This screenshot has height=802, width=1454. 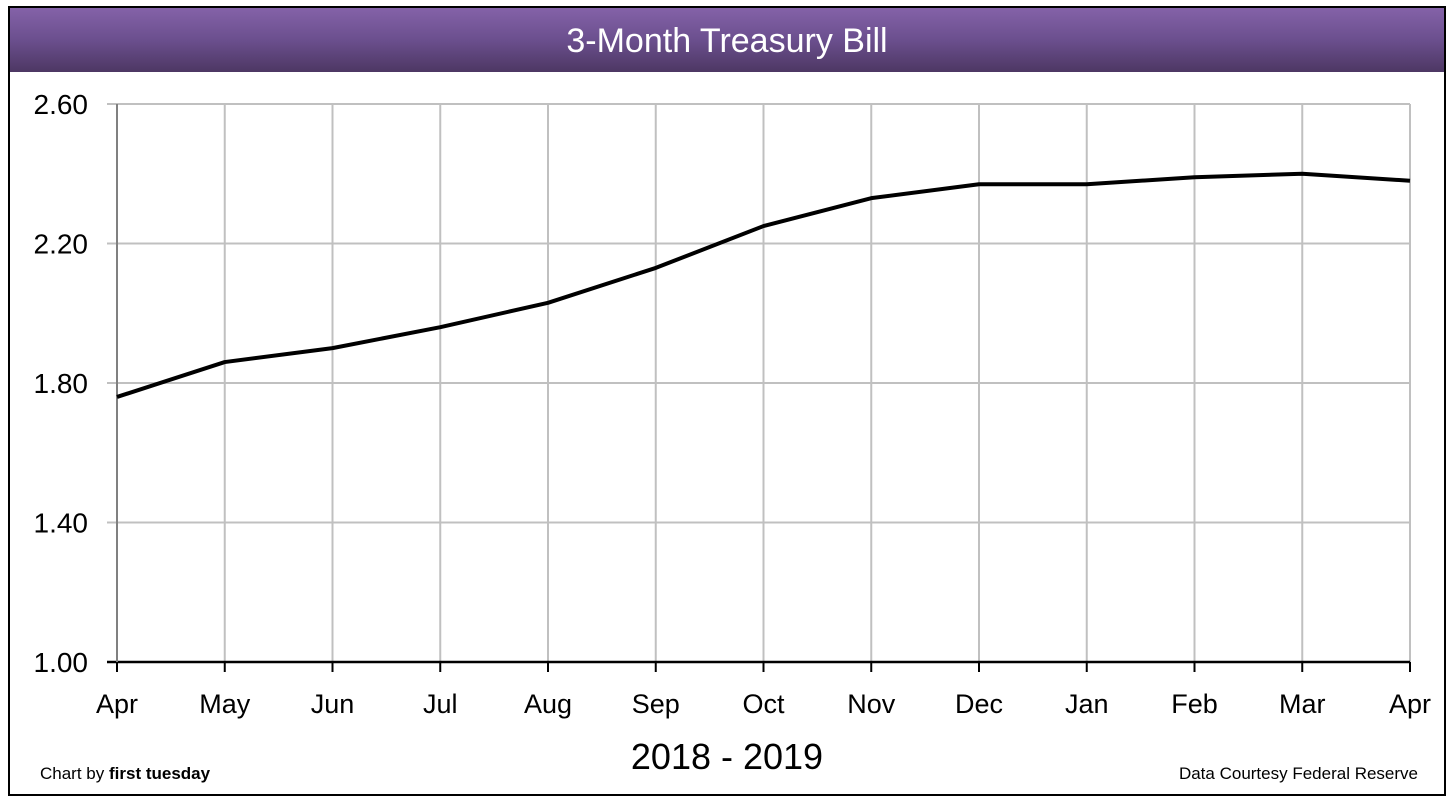 I want to click on chart-title: 3-Month Treasury Bill, so click(x=727, y=40).